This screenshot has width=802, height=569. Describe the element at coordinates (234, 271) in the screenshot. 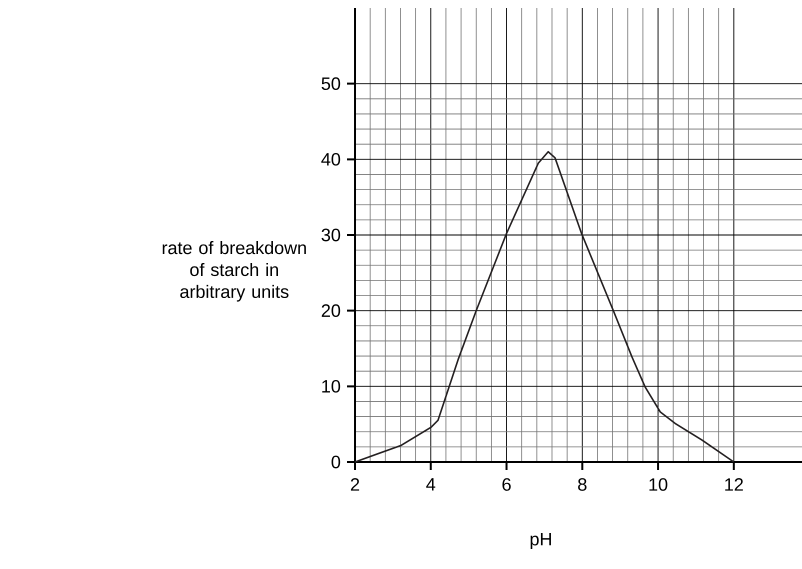

I see `y-axis-title: rate of breakdown of starch in arbitrary units` at that location.